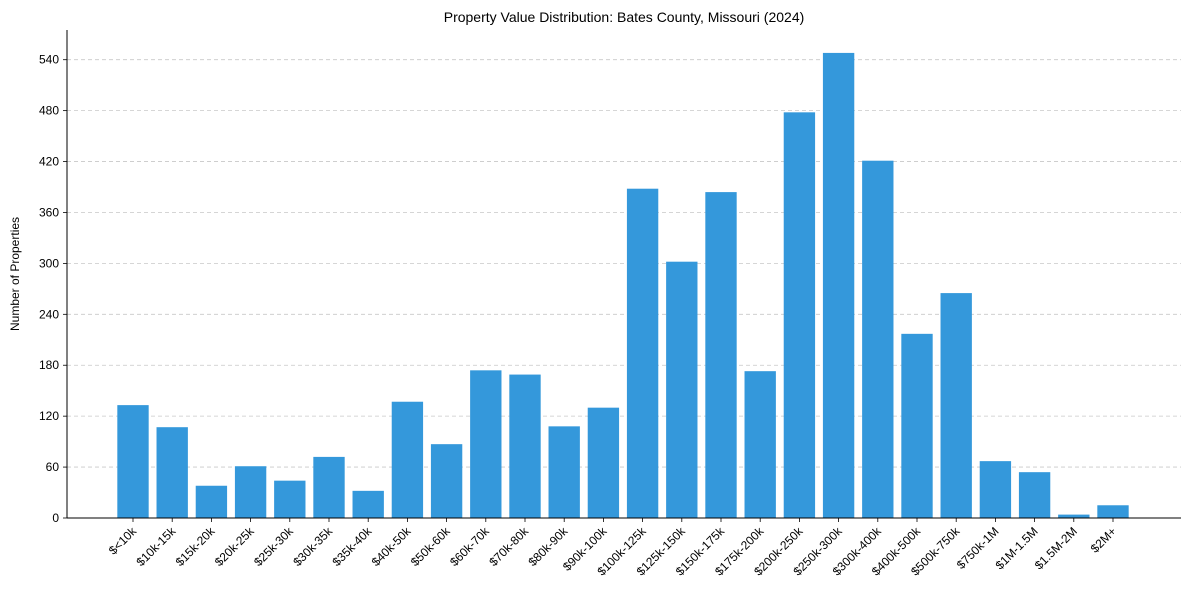 The width and height of the screenshot is (1189, 595). Describe the element at coordinates (353, 547) in the screenshot. I see `x-tick-label: $35k-40k` at that location.